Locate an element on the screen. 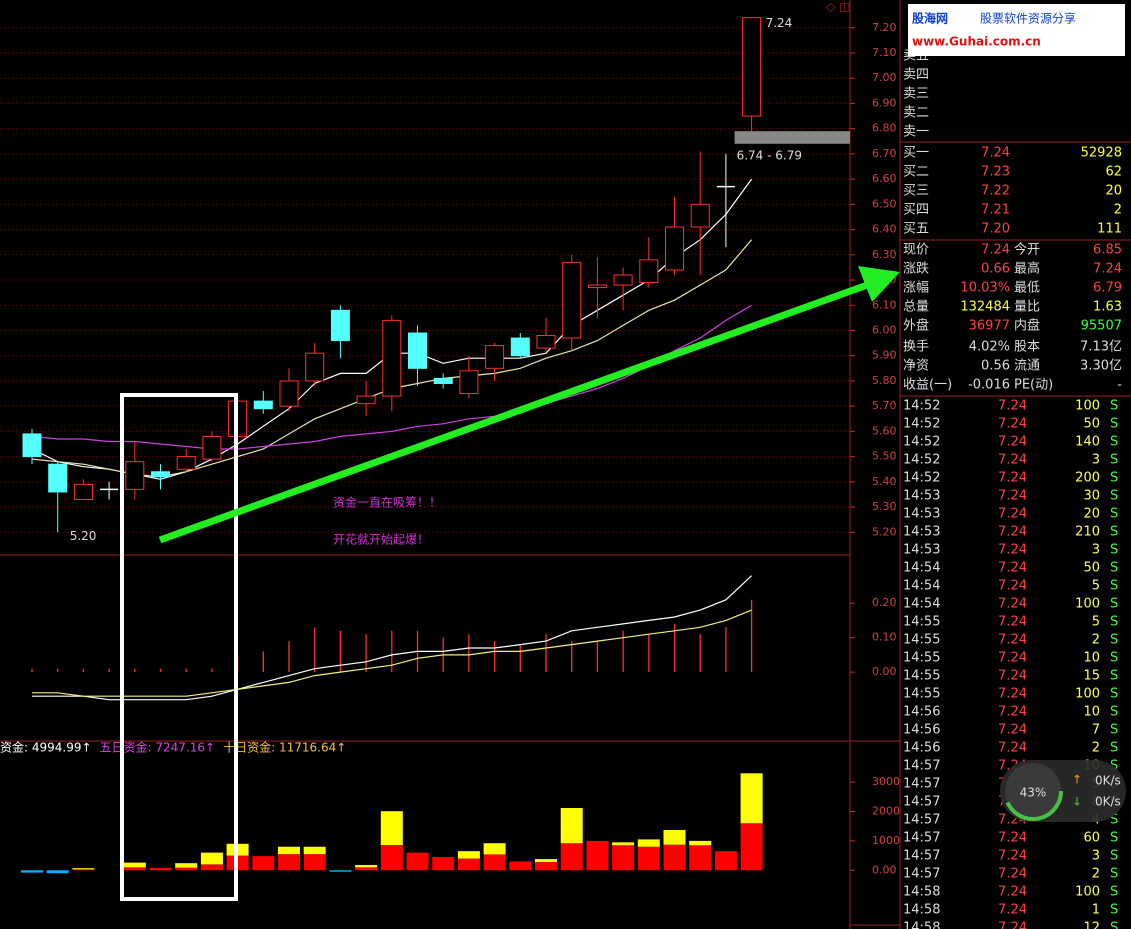 Image resolution: width=1131 pixels, height=929 pixels. y-tick-label: 5.20 is located at coordinates (884, 531).